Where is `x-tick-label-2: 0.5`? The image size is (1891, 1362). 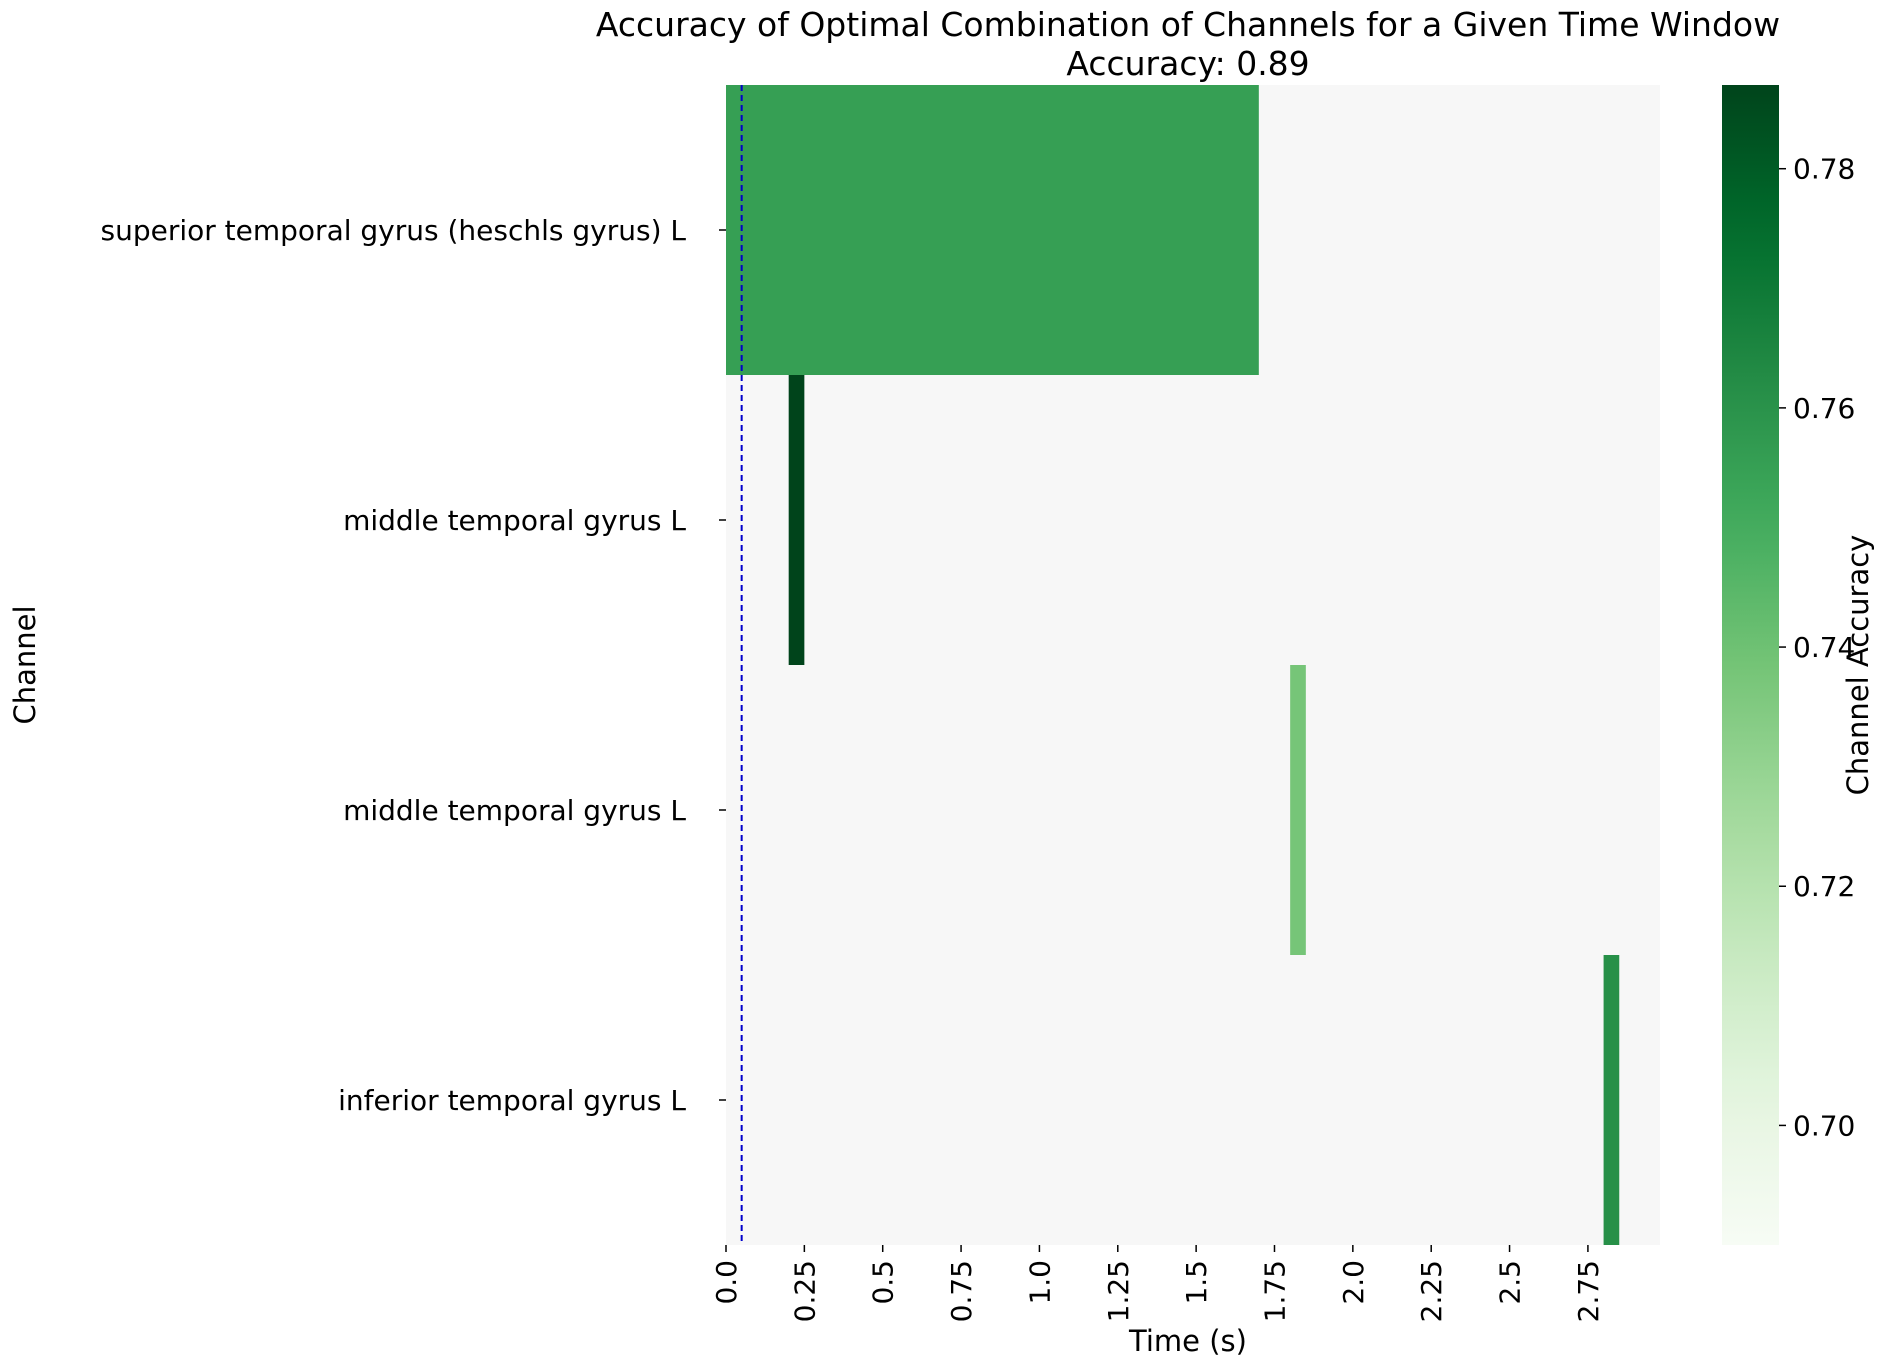
x-tick-label-2: 0.5 is located at coordinates (883, 1282).